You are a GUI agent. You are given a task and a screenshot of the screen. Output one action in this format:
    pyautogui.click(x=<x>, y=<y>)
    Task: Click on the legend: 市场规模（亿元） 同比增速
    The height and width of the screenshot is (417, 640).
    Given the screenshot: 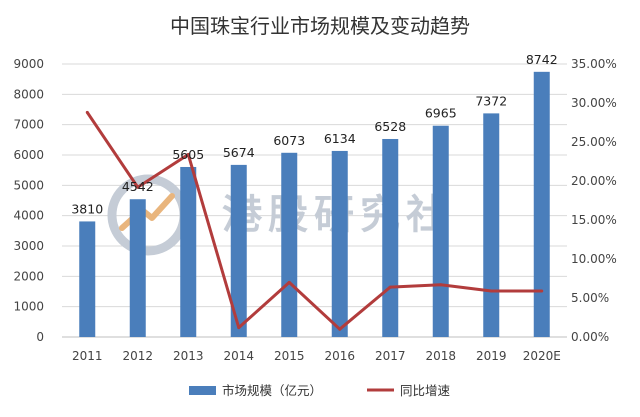 What is the action you would take?
    pyautogui.click(x=320, y=390)
    